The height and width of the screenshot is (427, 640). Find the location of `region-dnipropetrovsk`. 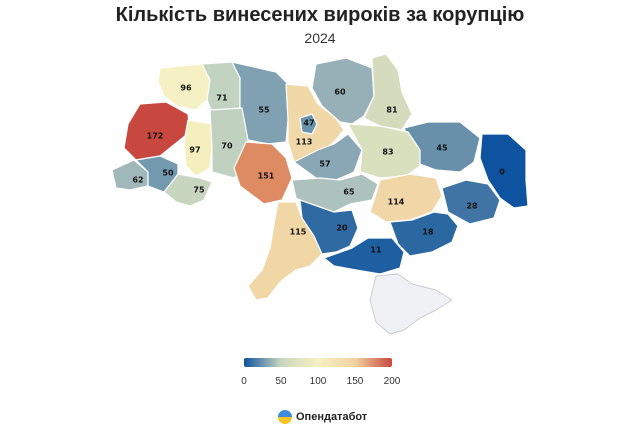

region-dnipropetrovsk is located at coordinates (406, 198).